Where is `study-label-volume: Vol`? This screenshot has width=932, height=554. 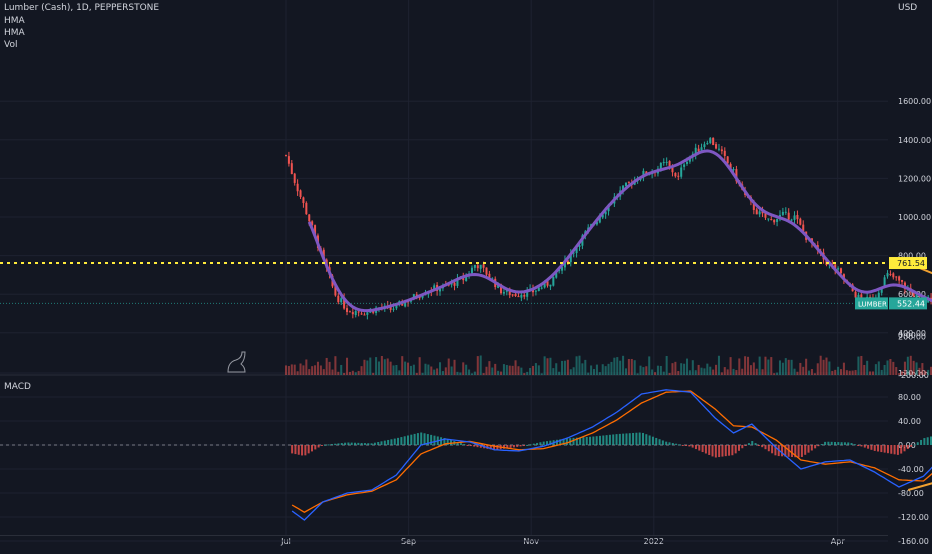
study-label-volume: Vol is located at coordinates (11, 45).